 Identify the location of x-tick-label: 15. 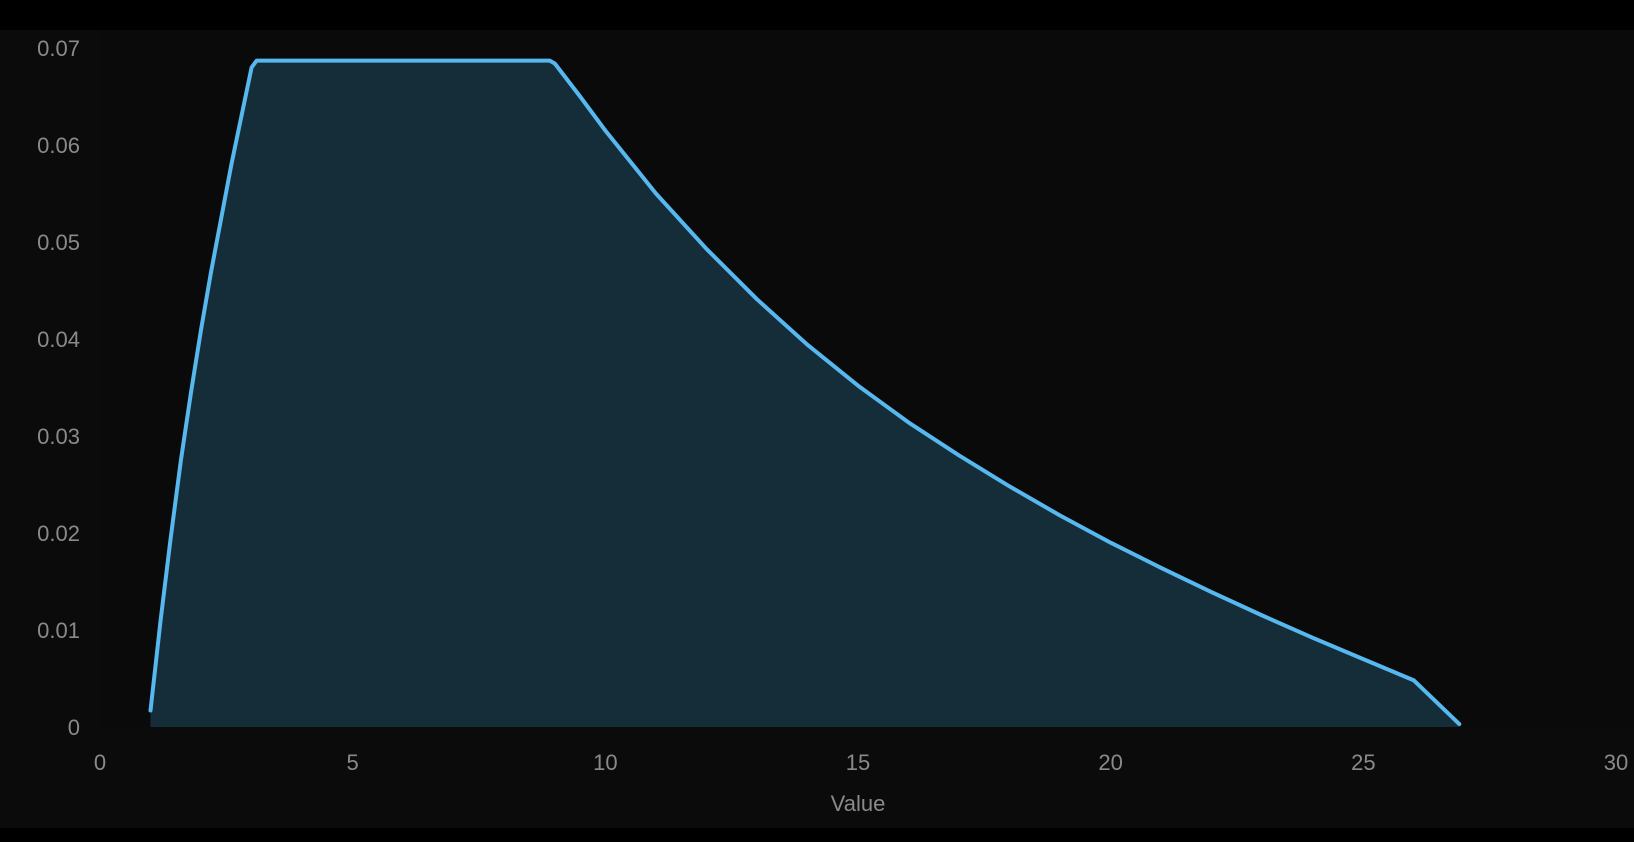
(858, 762).